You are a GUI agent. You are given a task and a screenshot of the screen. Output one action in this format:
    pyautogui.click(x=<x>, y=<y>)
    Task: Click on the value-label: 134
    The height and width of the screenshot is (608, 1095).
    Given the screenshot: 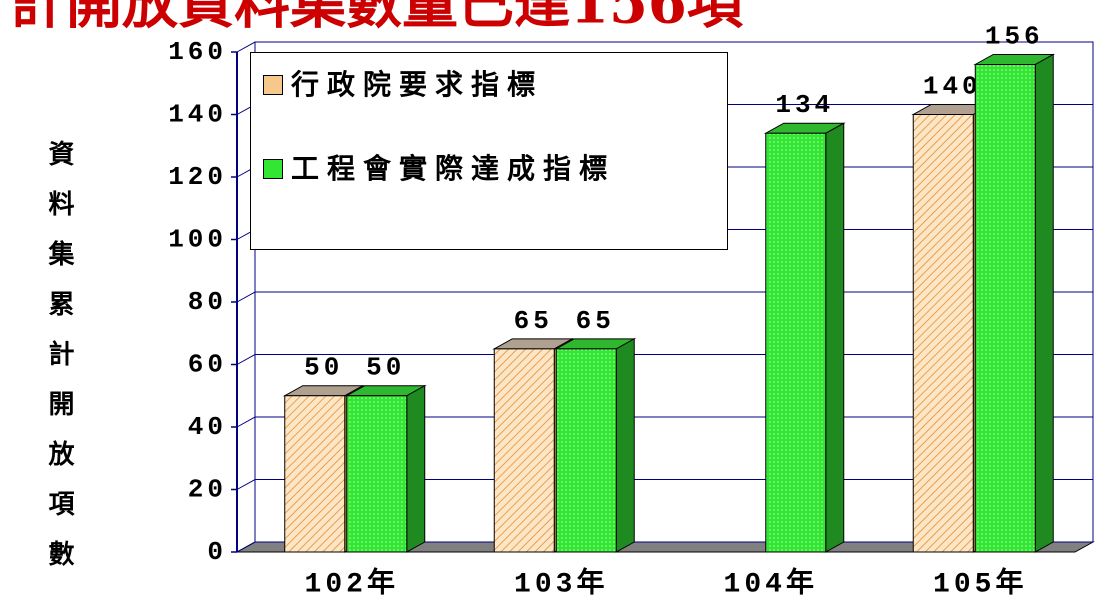 What is the action you would take?
    pyautogui.click(x=804, y=105)
    